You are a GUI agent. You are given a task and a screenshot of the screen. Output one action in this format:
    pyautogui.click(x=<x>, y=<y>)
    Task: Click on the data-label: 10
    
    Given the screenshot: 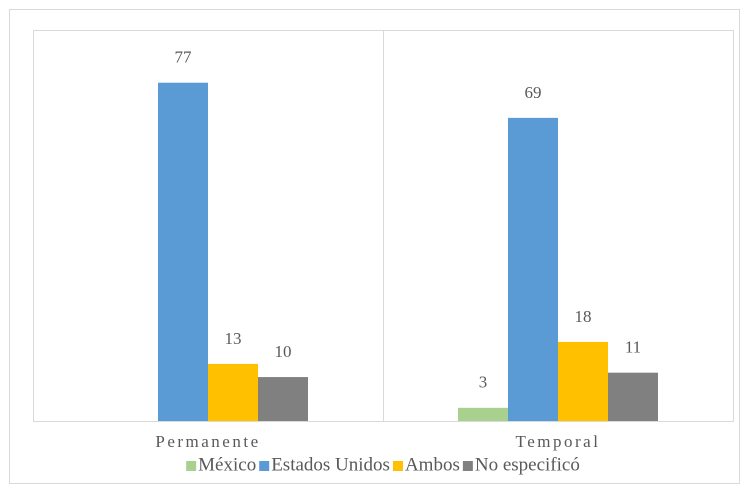 What is the action you would take?
    pyautogui.click(x=283, y=351)
    